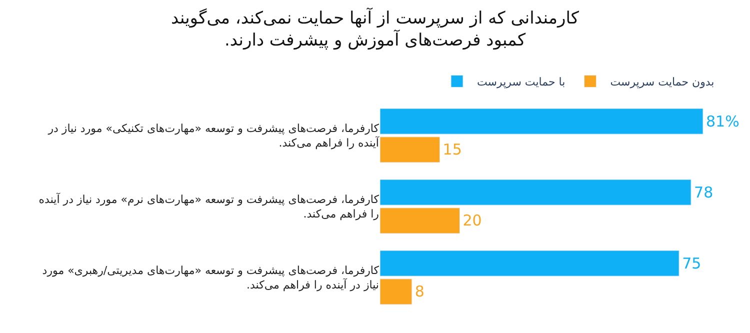 The height and width of the screenshot is (333, 750). What do you see at coordinates (692, 263) in the screenshot?
I see `data-label: 75` at bounding box center [692, 263].